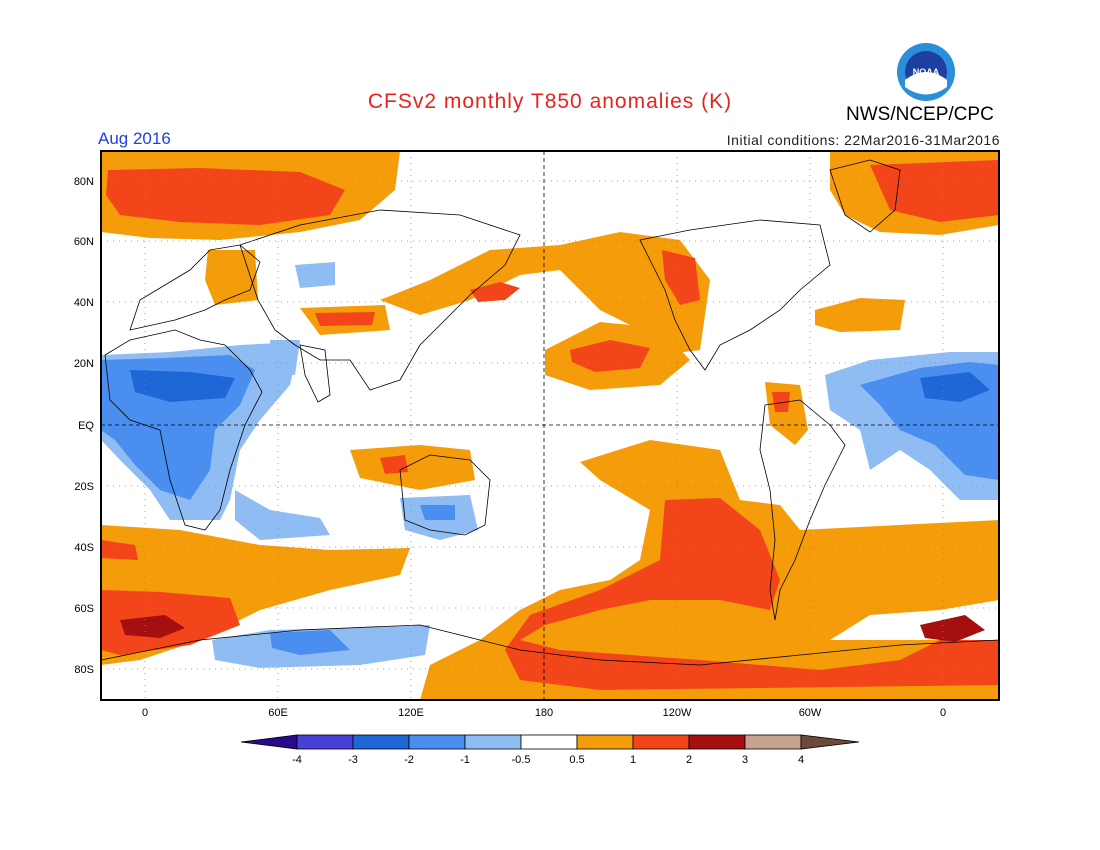  I want to click on colorbar, so click(550, 742).